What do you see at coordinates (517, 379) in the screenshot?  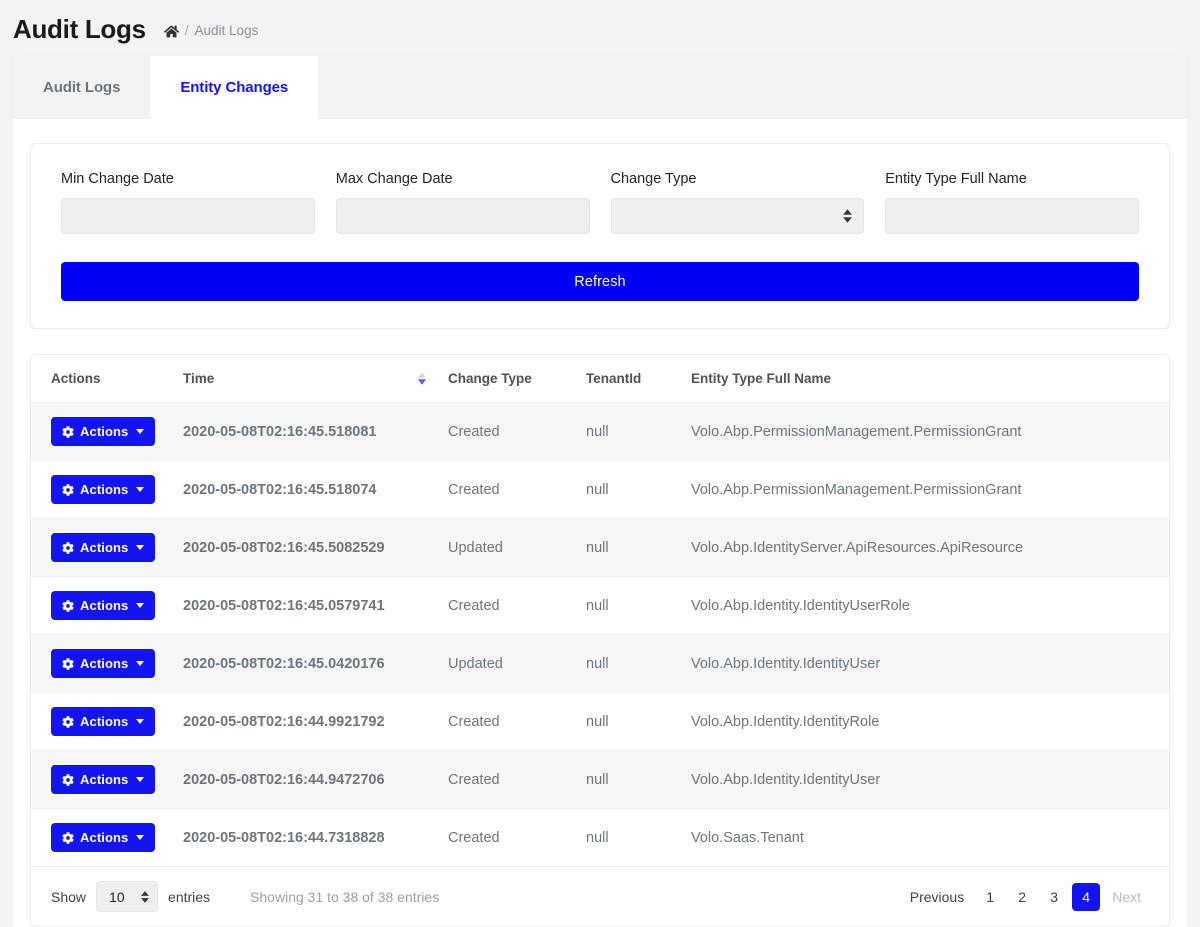 I see `column-header-change-type: Change Type` at bounding box center [517, 379].